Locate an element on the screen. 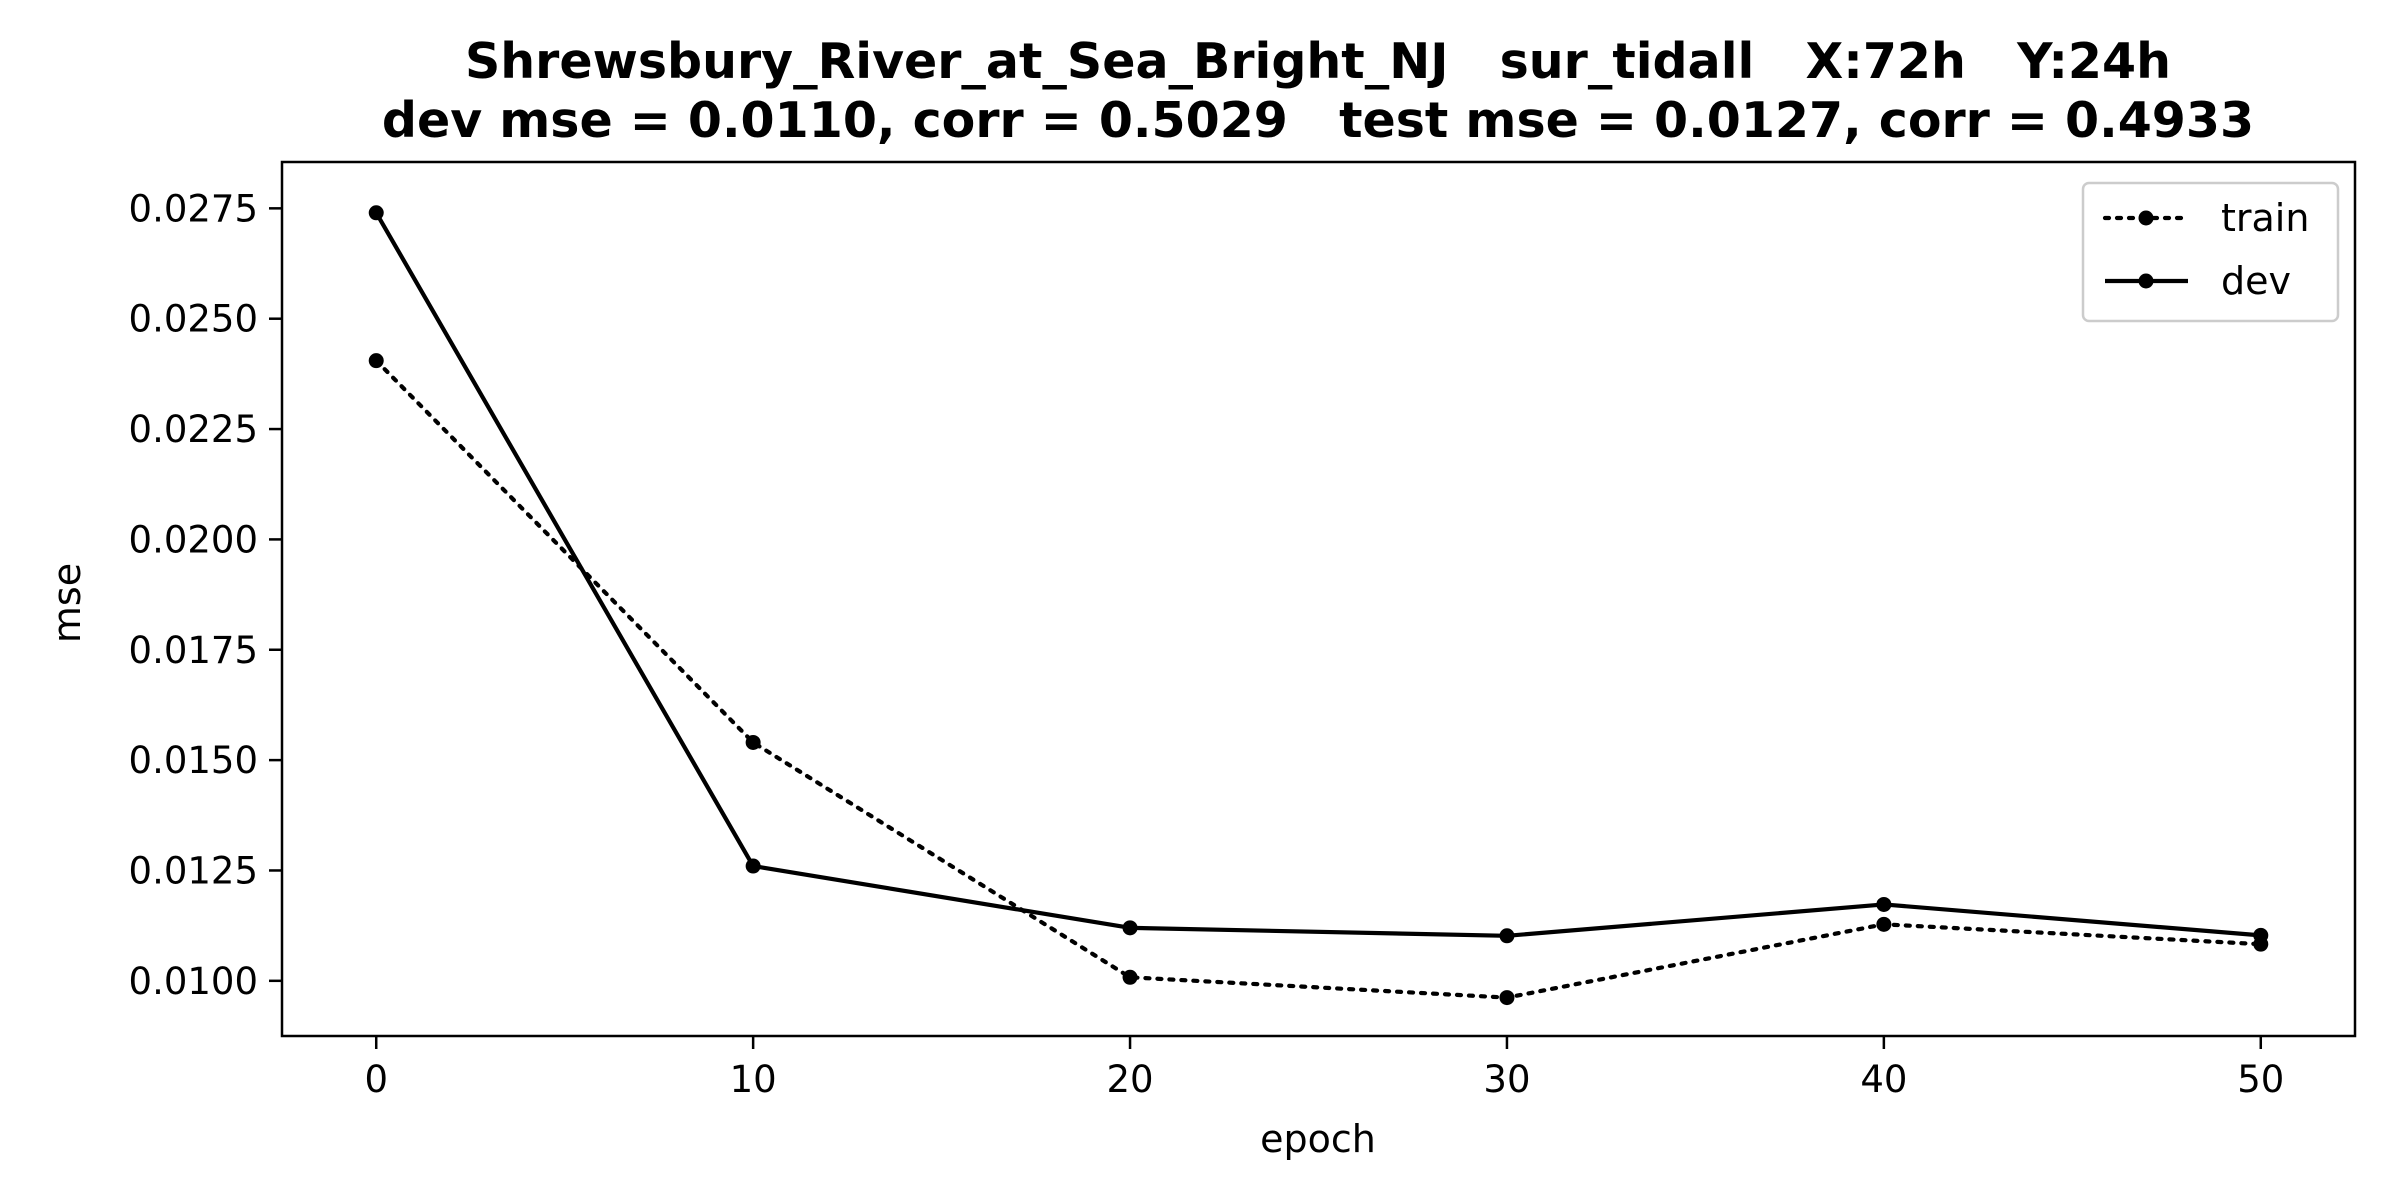 The height and width of the screenshot is (1200, 2400). x-tick-label: 30 is located at coordinates (1506, 1079).